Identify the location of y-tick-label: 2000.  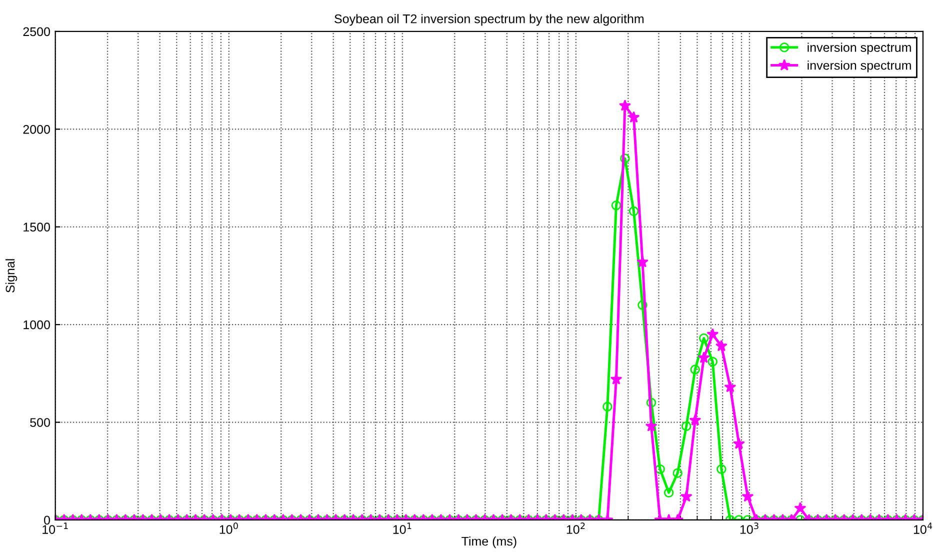
(36, 129).